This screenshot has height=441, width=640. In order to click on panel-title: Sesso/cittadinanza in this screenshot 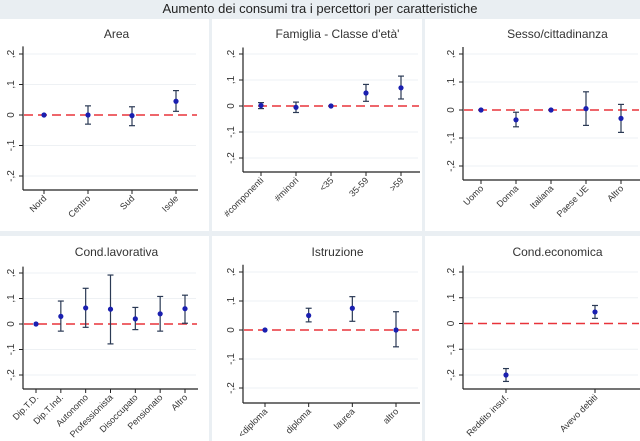, I will do `click(557, 34)`.